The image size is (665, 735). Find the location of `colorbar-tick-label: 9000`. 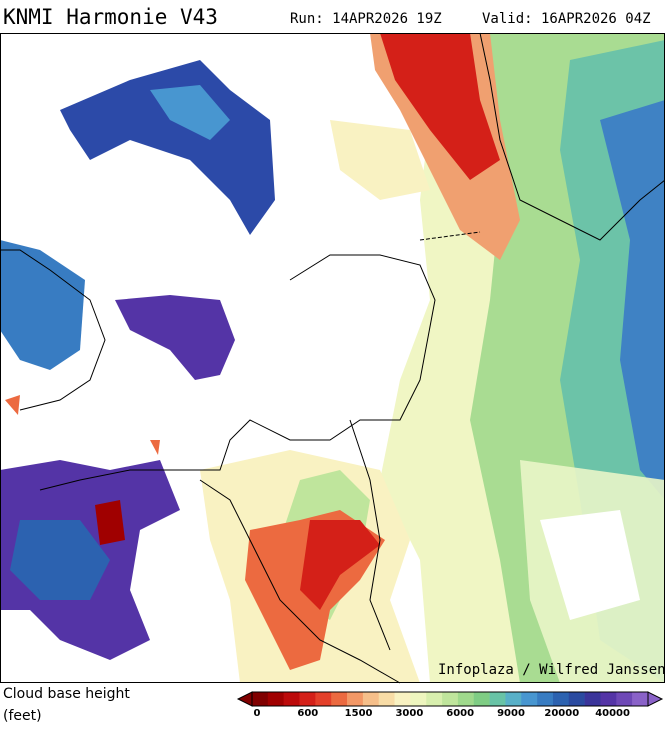

colorbar-tick-label: 9000 is located at coordinates (511, 713).